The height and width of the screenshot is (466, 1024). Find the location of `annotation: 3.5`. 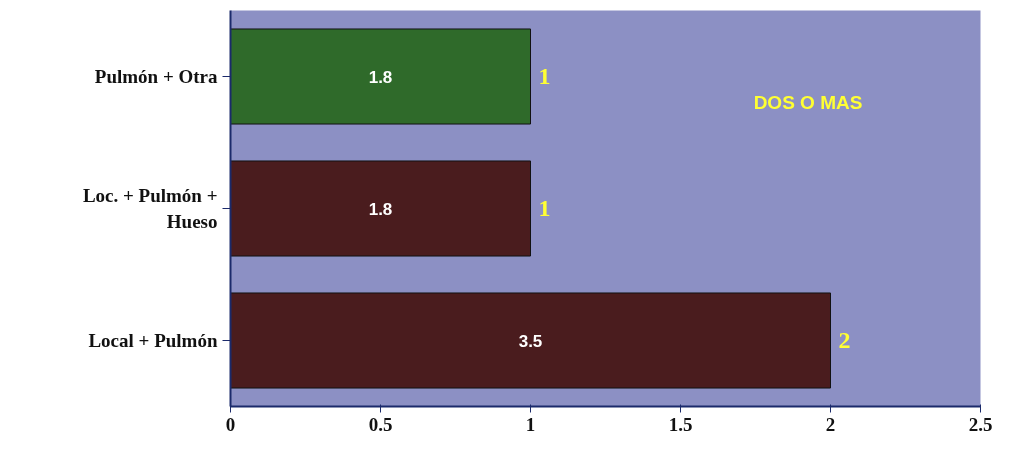

annotation: 3.5 is located at coordinates (530, 341).